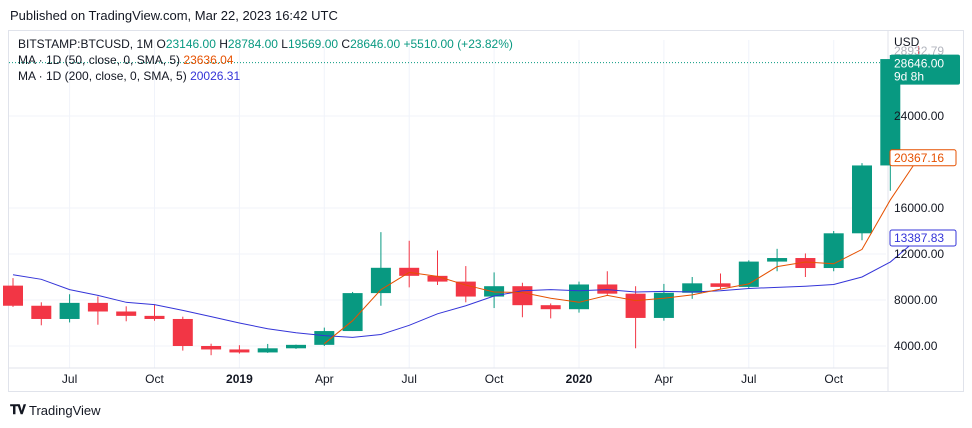 Image resolution: width=972 pixels, height=428 pixels. What do you see at coordinates (375, 44) in the screenshot?
I see `close-value: 28646.00` at bounding box center [375, 44].